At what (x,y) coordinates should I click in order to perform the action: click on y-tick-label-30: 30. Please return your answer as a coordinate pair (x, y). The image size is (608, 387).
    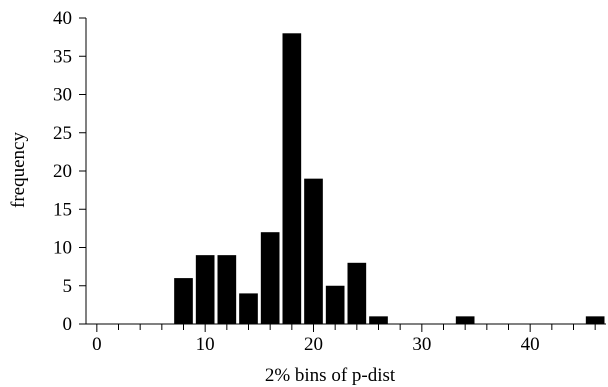
    Looking at the image, I should click on (62, 95).